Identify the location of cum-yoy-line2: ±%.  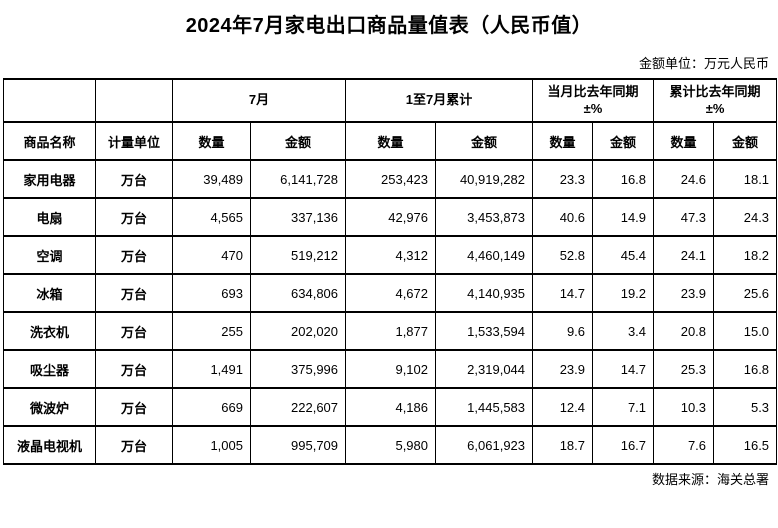
(715, 108).